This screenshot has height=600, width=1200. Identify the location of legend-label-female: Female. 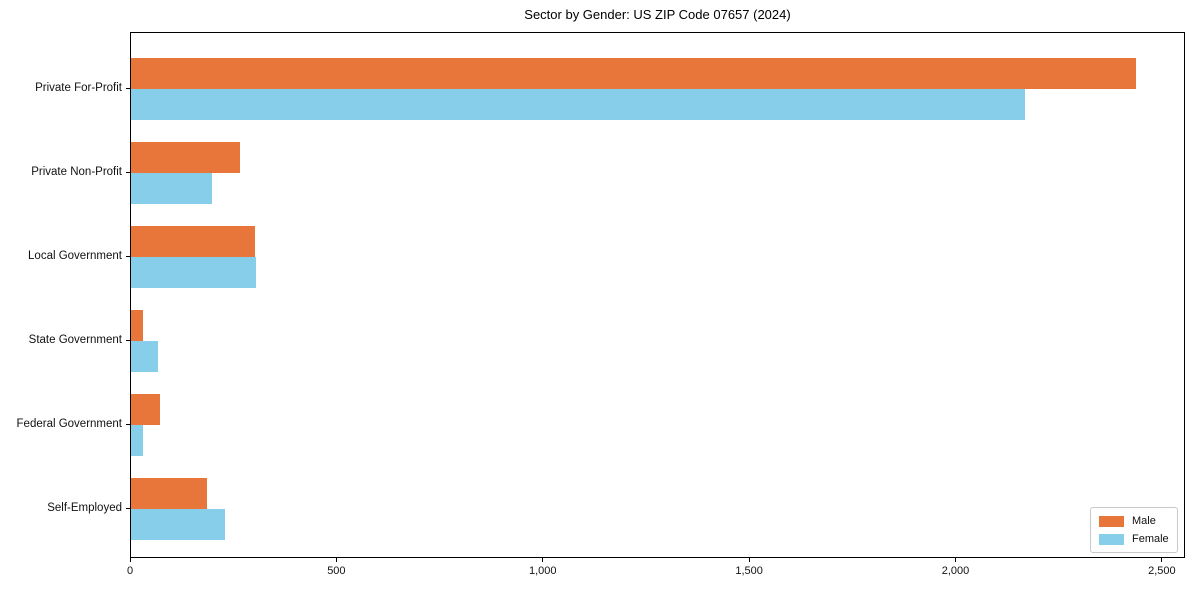
(1150, 539).